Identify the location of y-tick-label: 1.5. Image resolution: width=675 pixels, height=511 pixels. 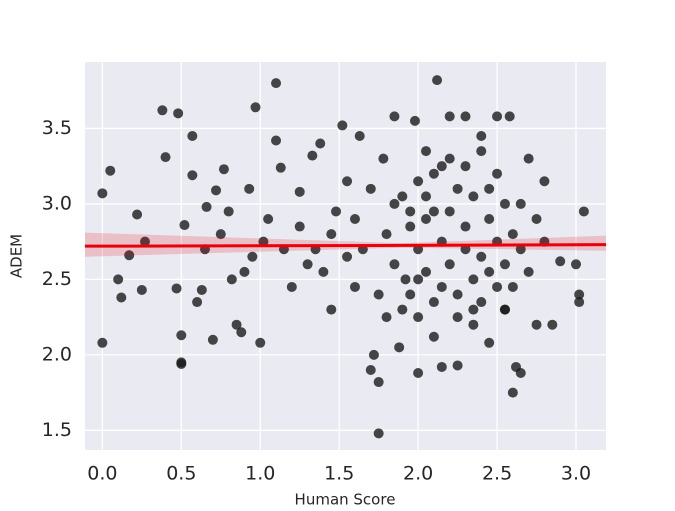
(57, 430).